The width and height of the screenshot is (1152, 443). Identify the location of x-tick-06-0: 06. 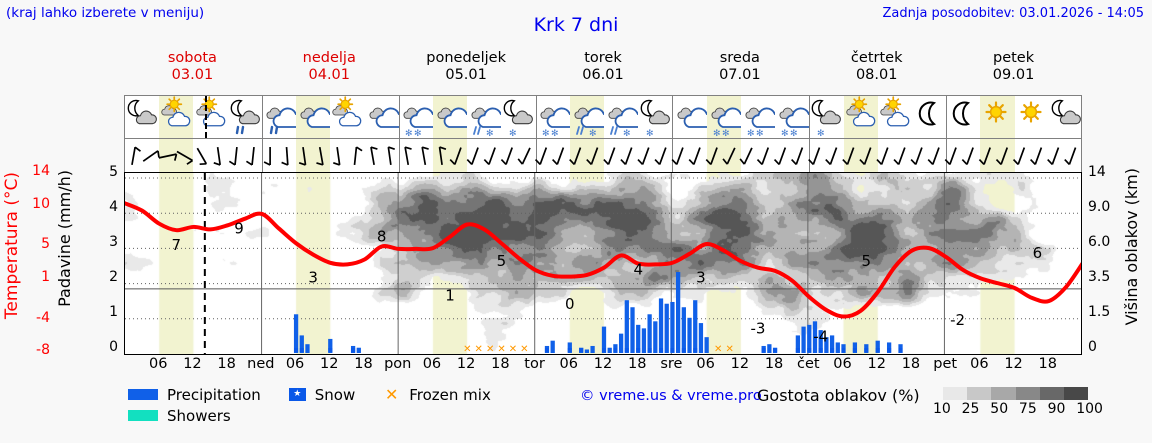
(158, 364).